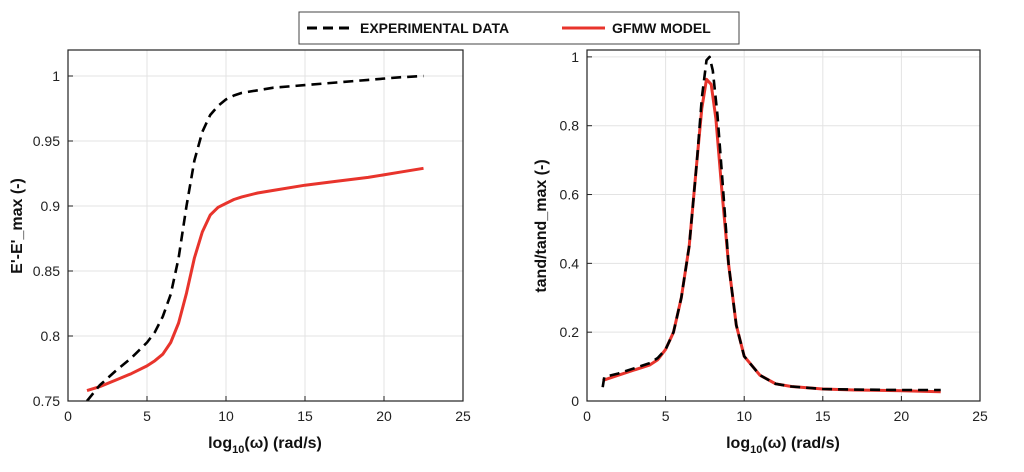  I want to click on right-y-tick-label: 0, so click(575, 401).